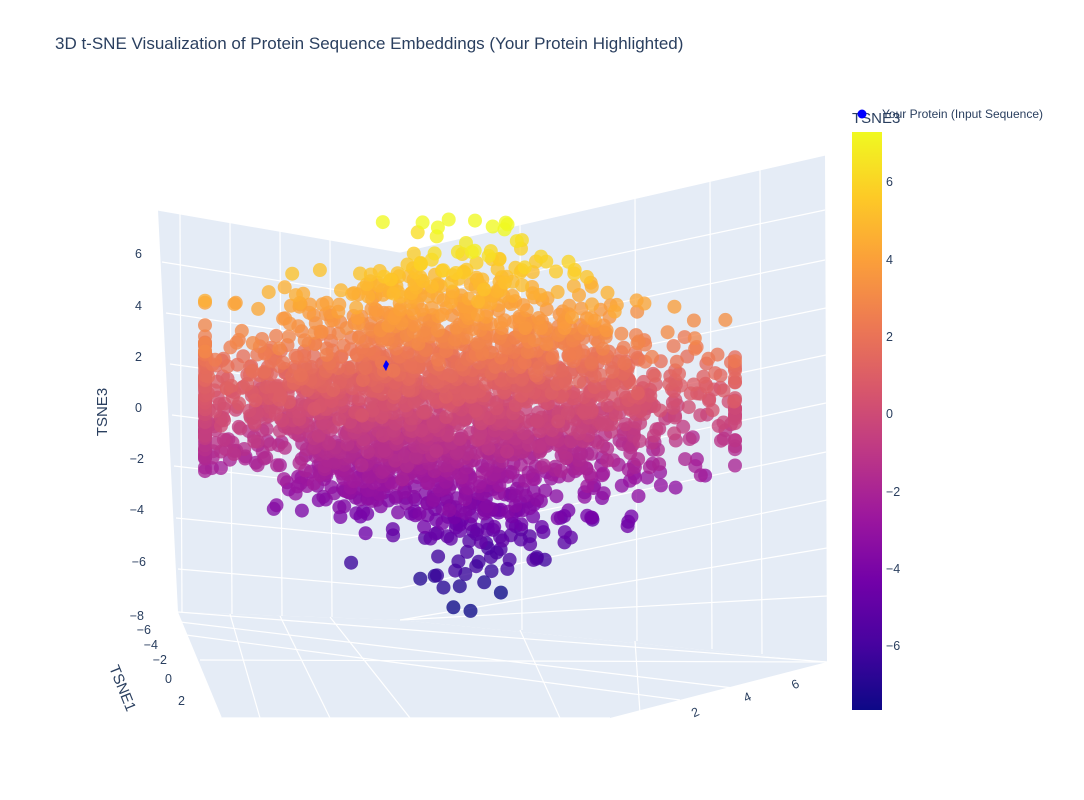 This screenshot has width=1084, height=800. Describe the element at coordinates (862, 114) in the screenshot. I see `legend-marker` at that location.